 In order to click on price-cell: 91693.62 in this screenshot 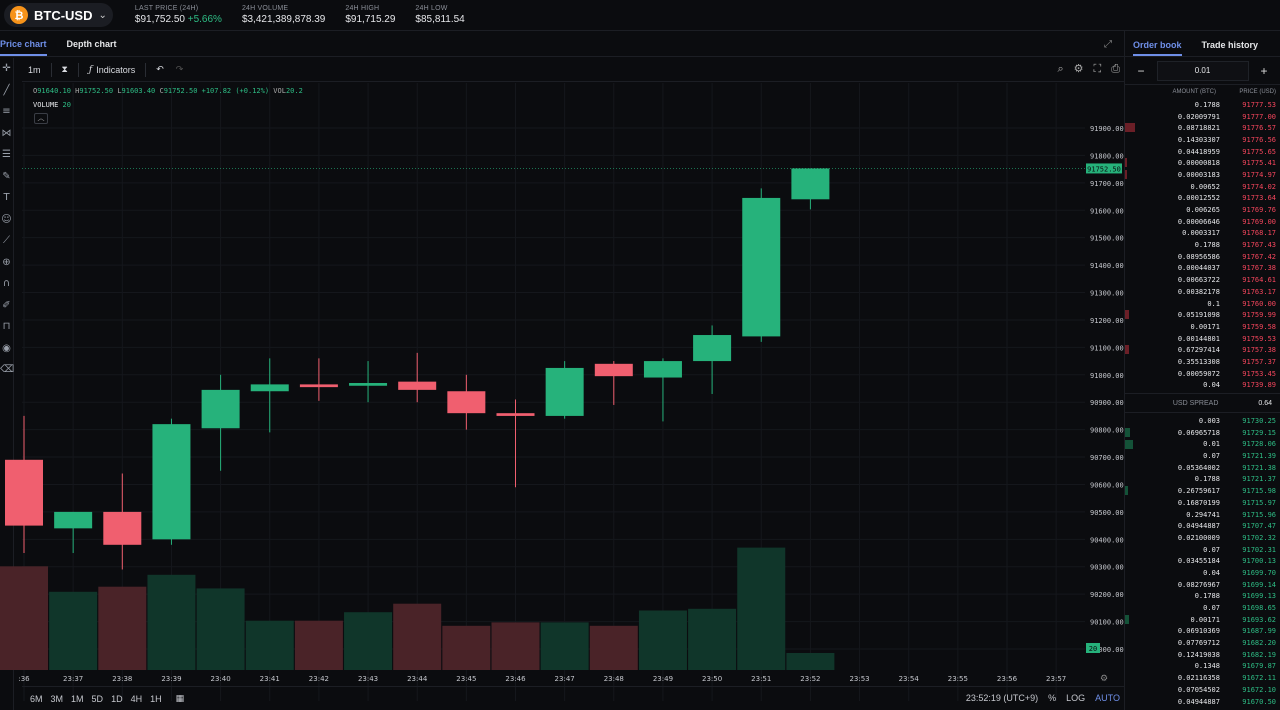, I will do `click(1259, 619)`.